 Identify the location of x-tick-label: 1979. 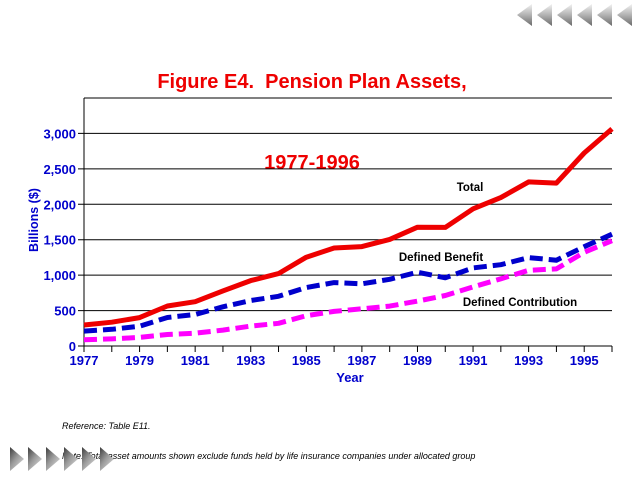
(139, 360).